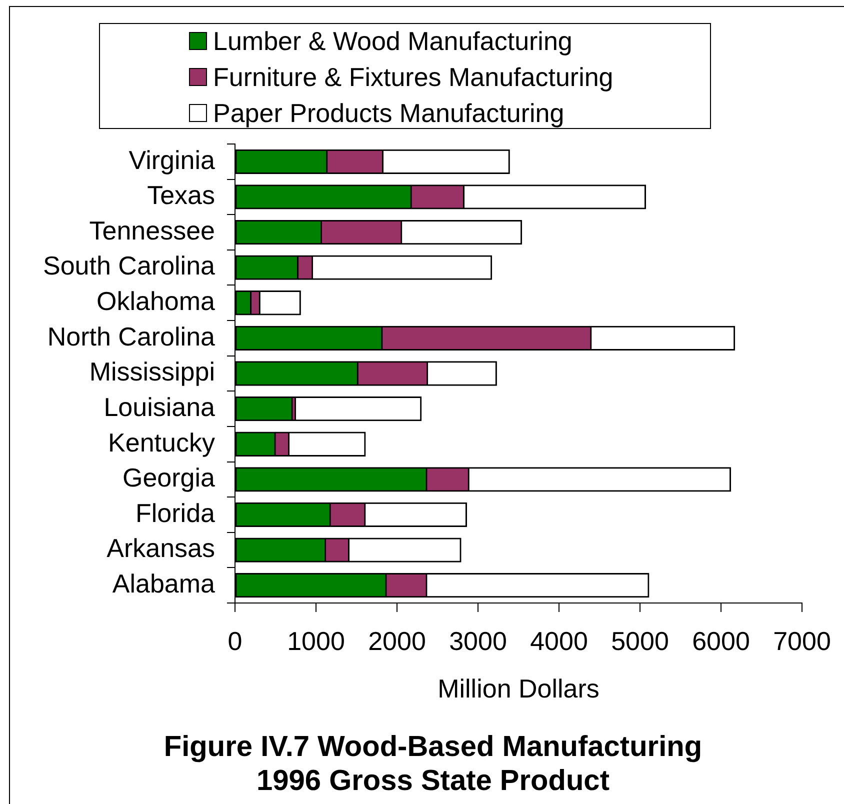  Describe the element at coordinates (640, 641) in the screenshot. I see `x-tick-label: 5000` at that location.